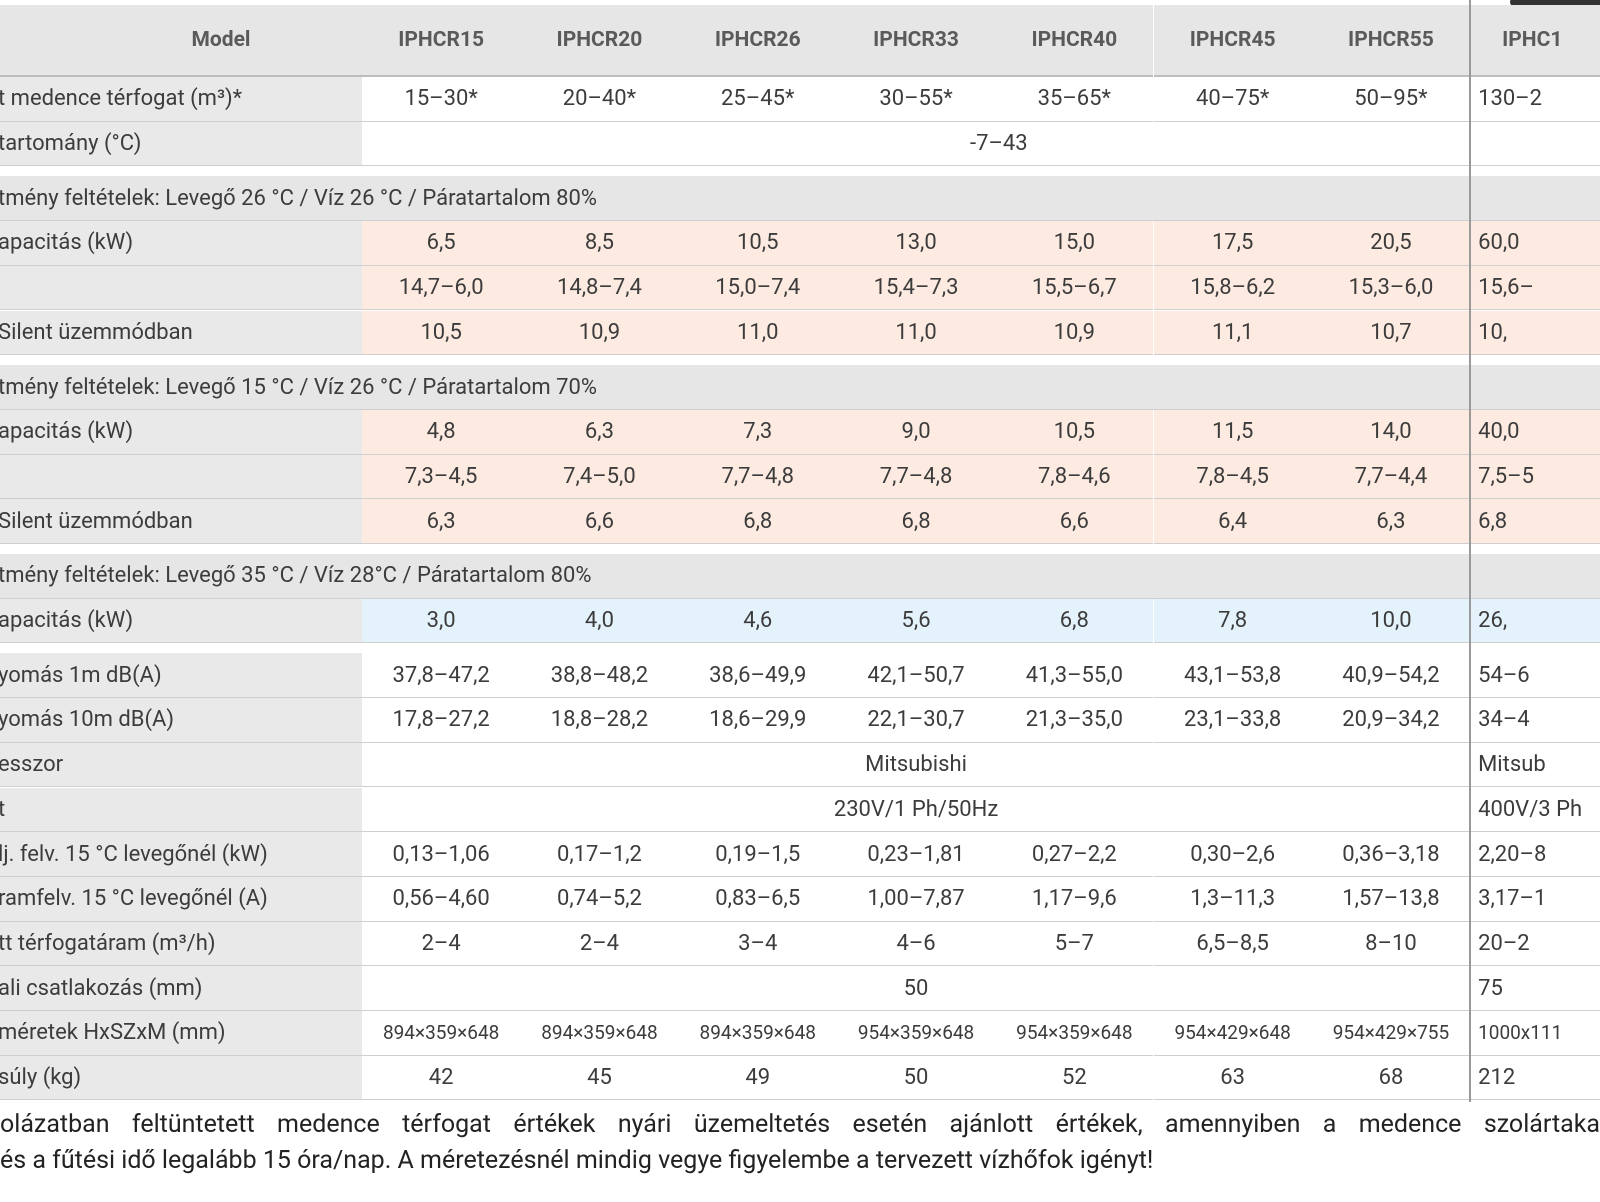 The image size is (1600, 1202). I want to click on header-model: IPHCR15, so click(441, 41).